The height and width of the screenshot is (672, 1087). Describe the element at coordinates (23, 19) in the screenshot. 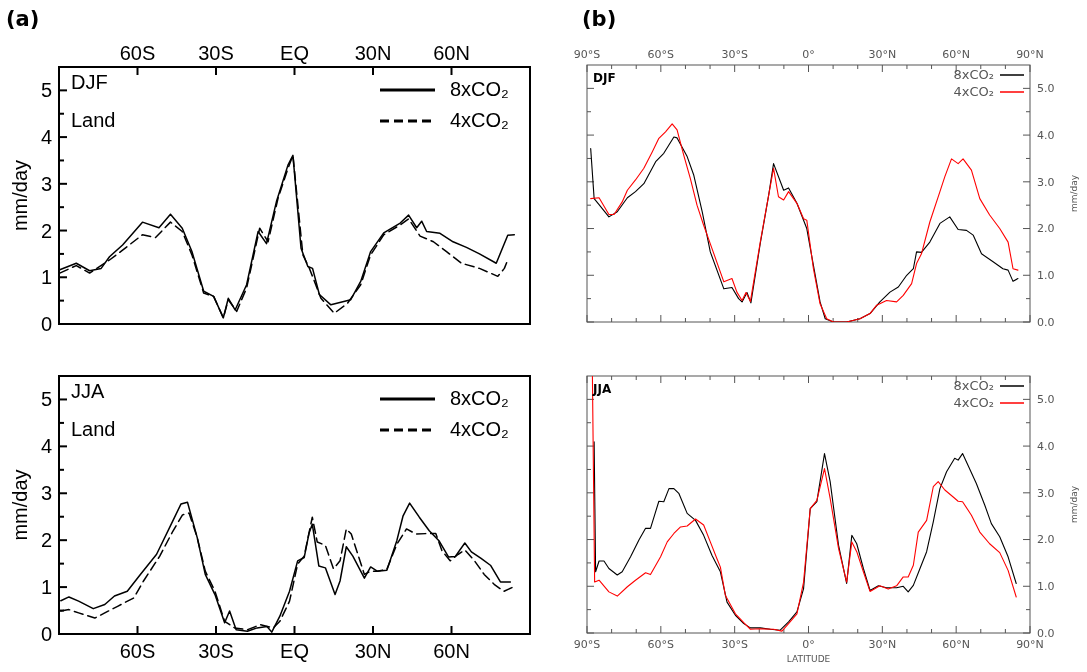

I see `chart-title: (a)` at that location.